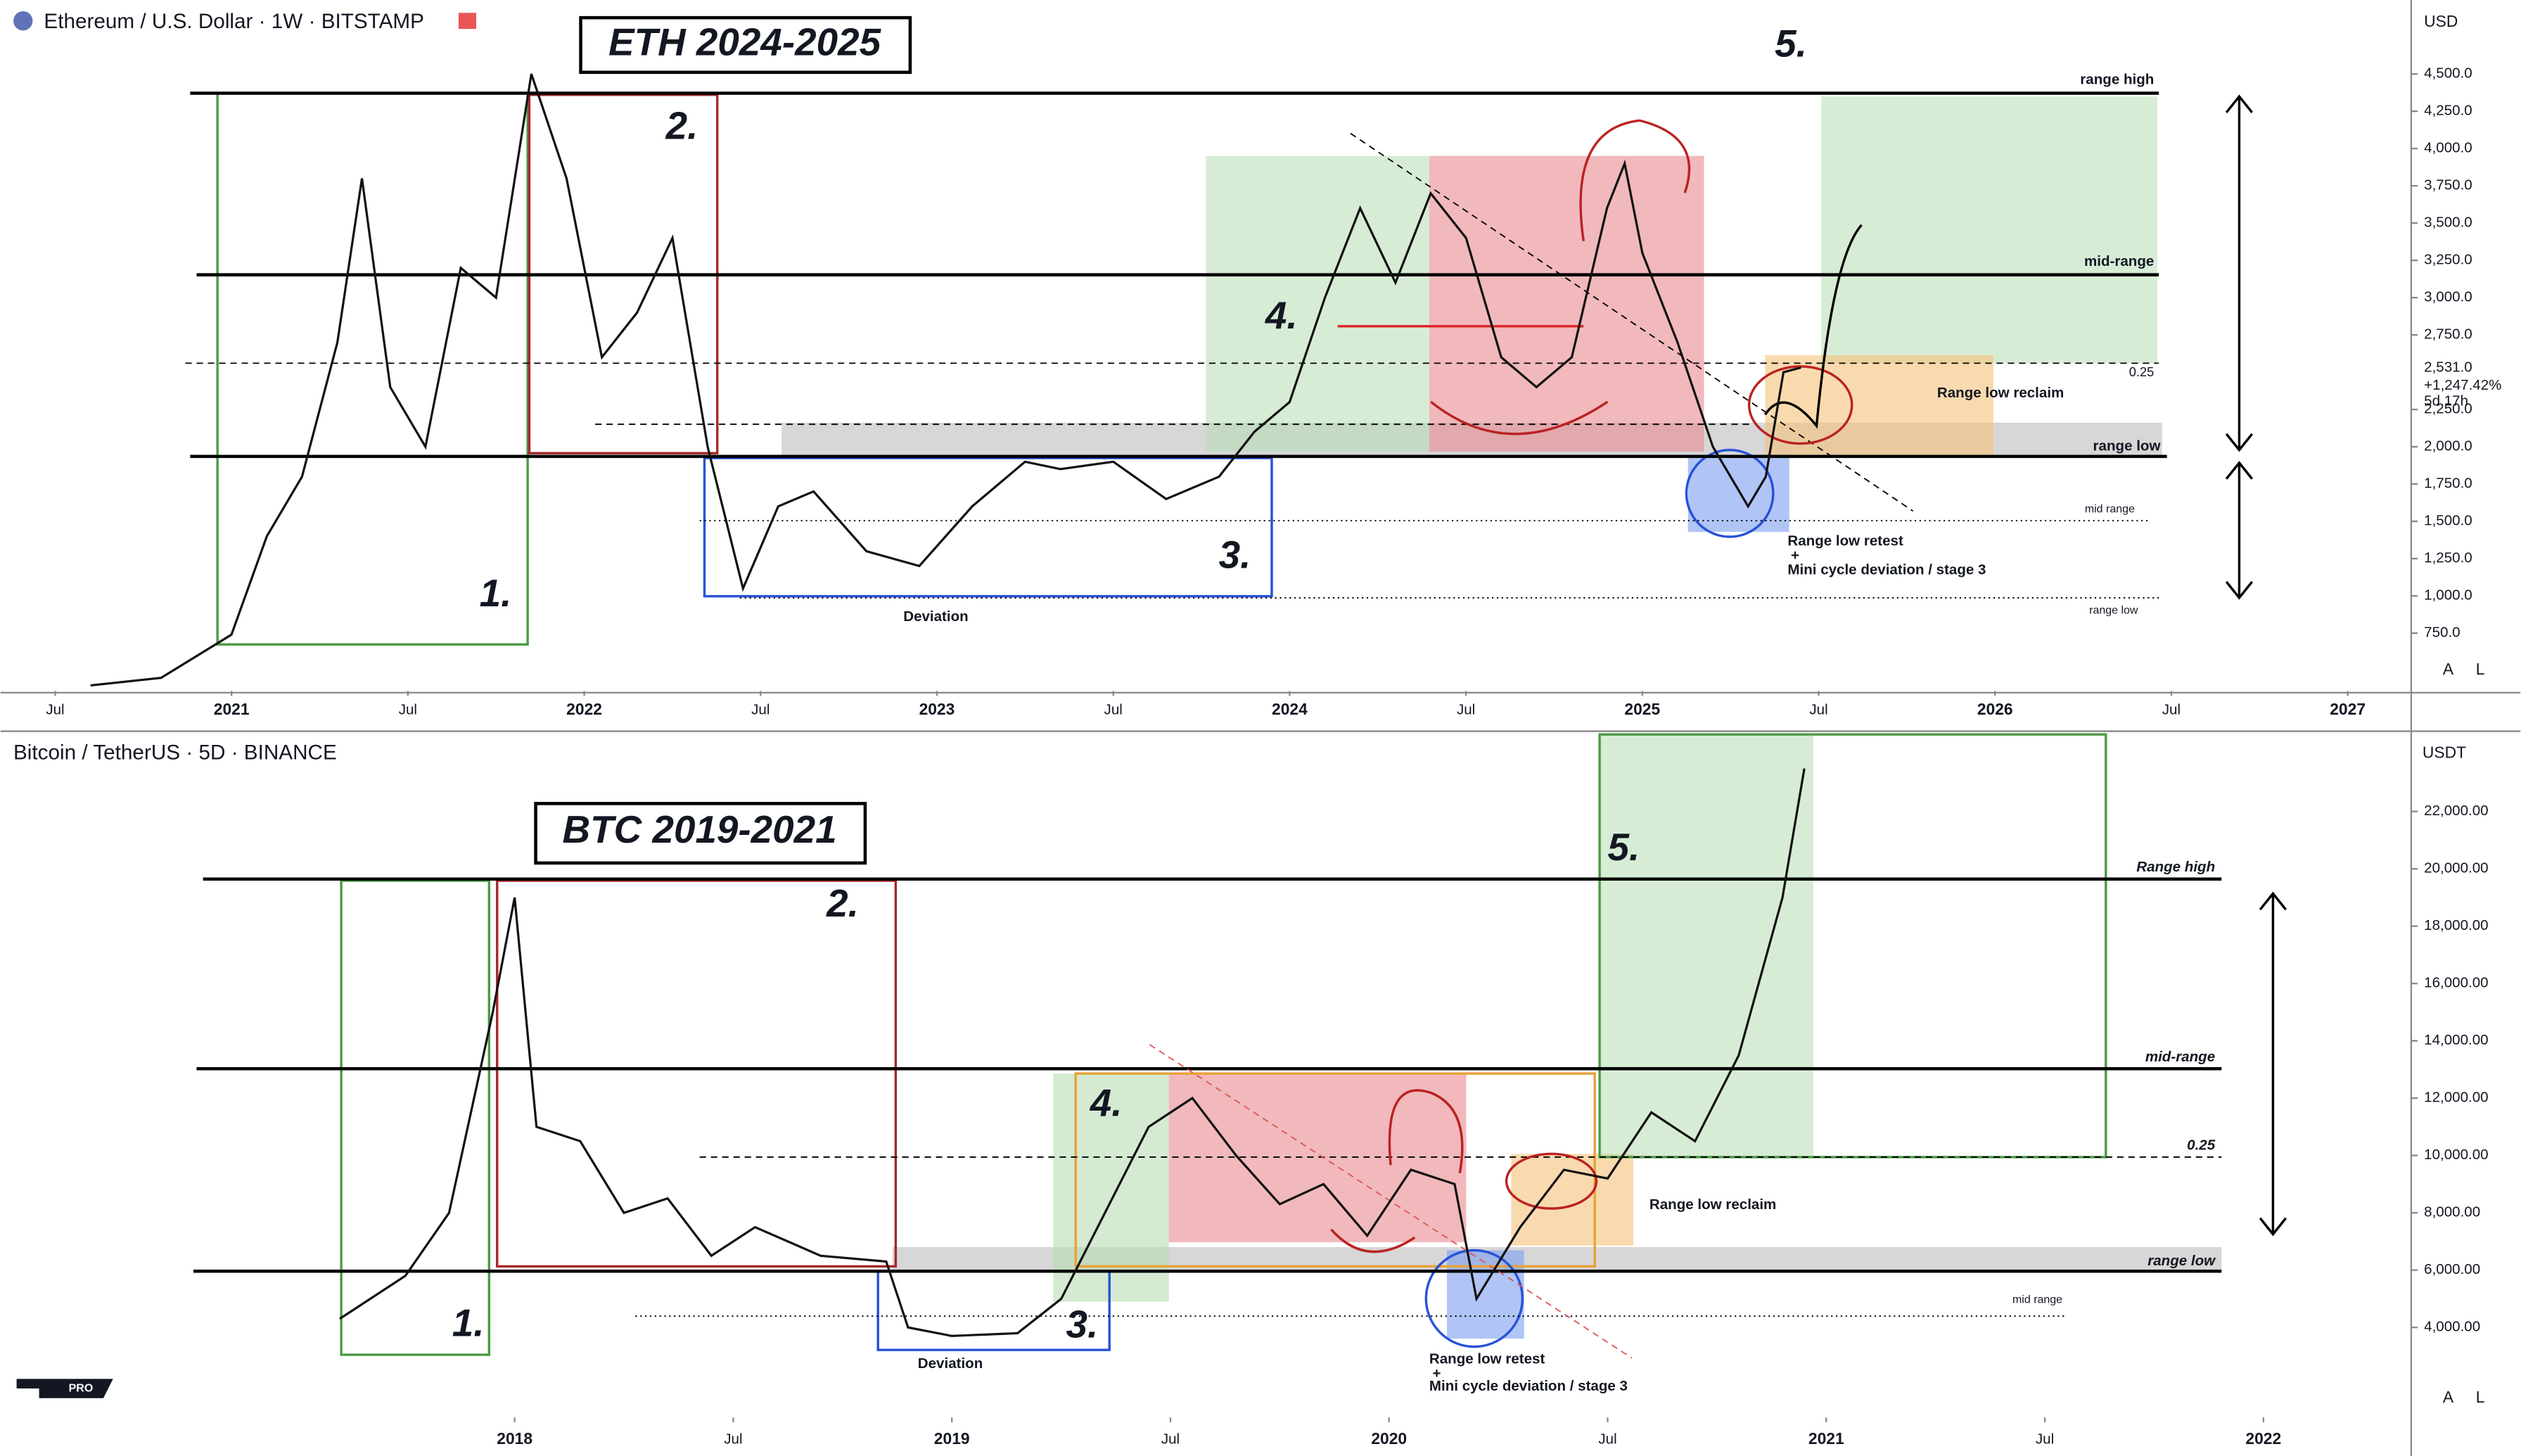 This screenshot has width=2521, height=1456. What do you see at coordinates (2456, 983) in the screenshot?
I see `y-tick-label: 16,000.00` at bounding box center [2456, 983].